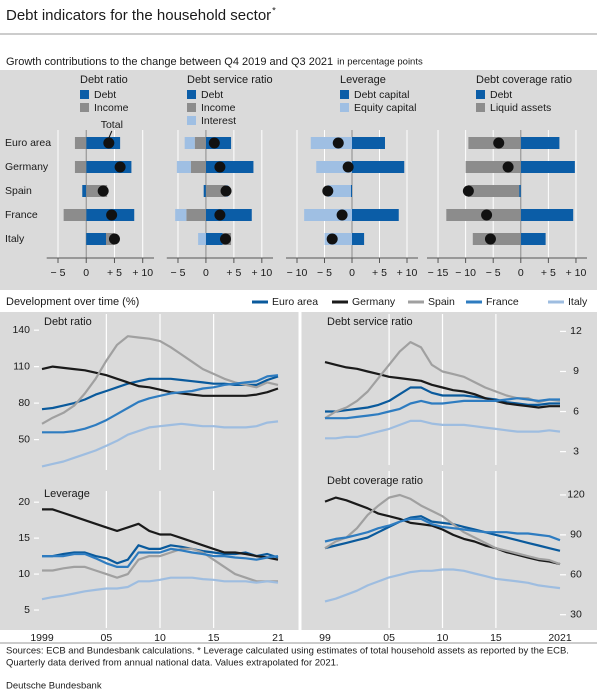 The image size is (597, 695). I want to click on x-tick-label: 05, so click(107, 638).